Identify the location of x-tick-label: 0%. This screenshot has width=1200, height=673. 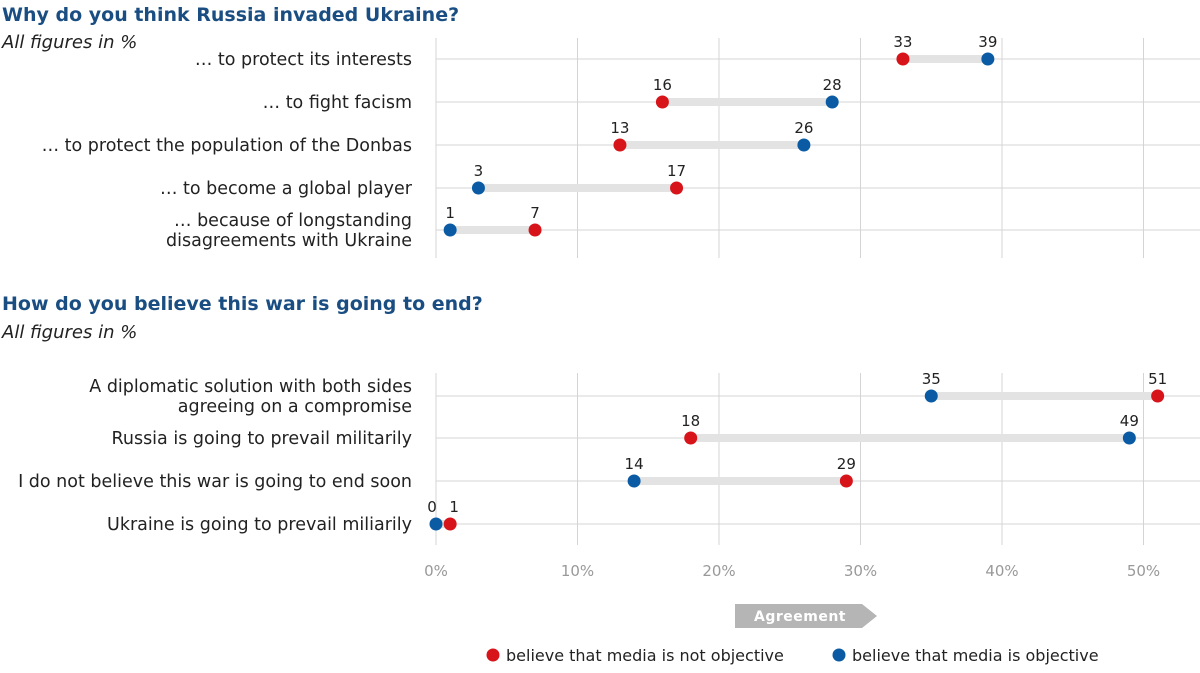
(436, 571).